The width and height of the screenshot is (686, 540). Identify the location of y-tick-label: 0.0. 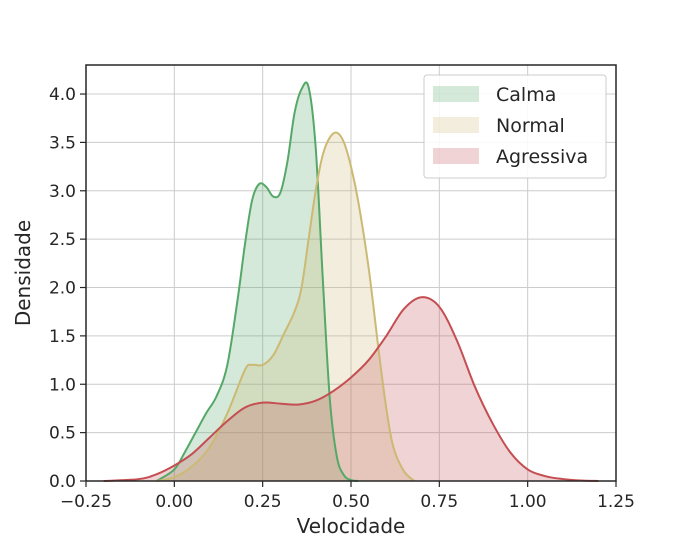
(62, 482).